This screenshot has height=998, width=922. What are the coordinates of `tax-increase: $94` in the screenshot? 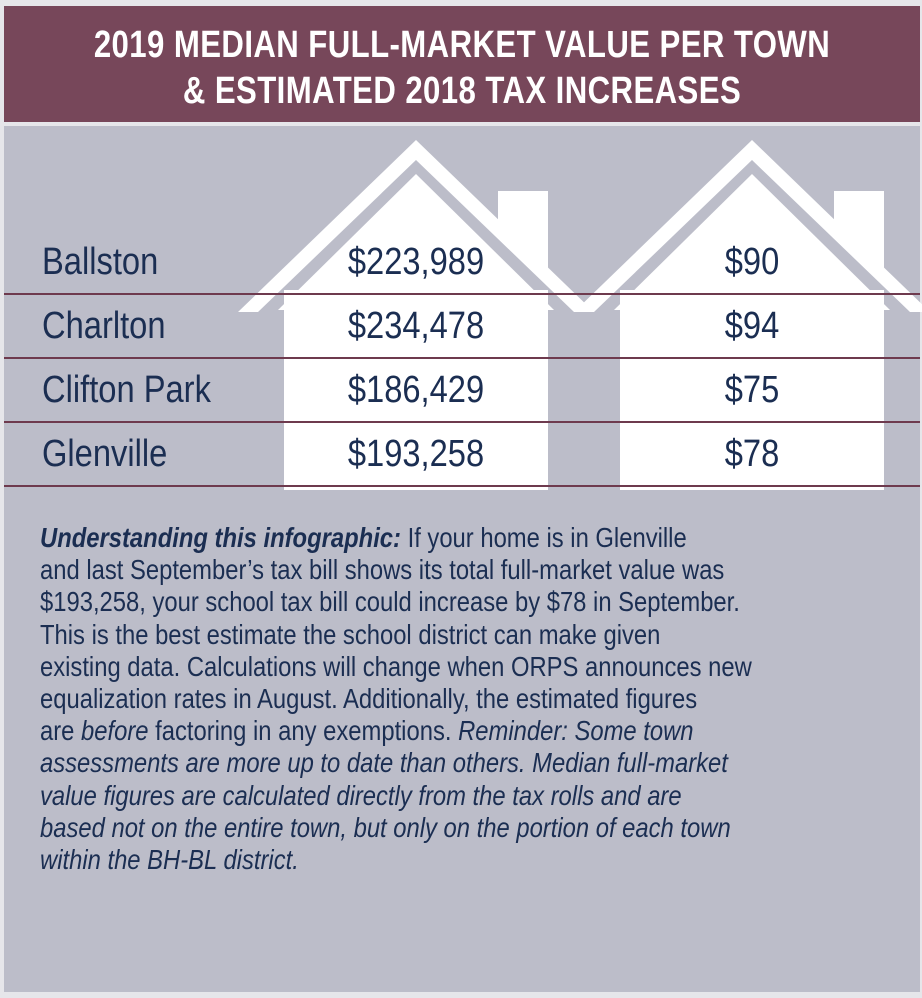 It's located at (752, 326).